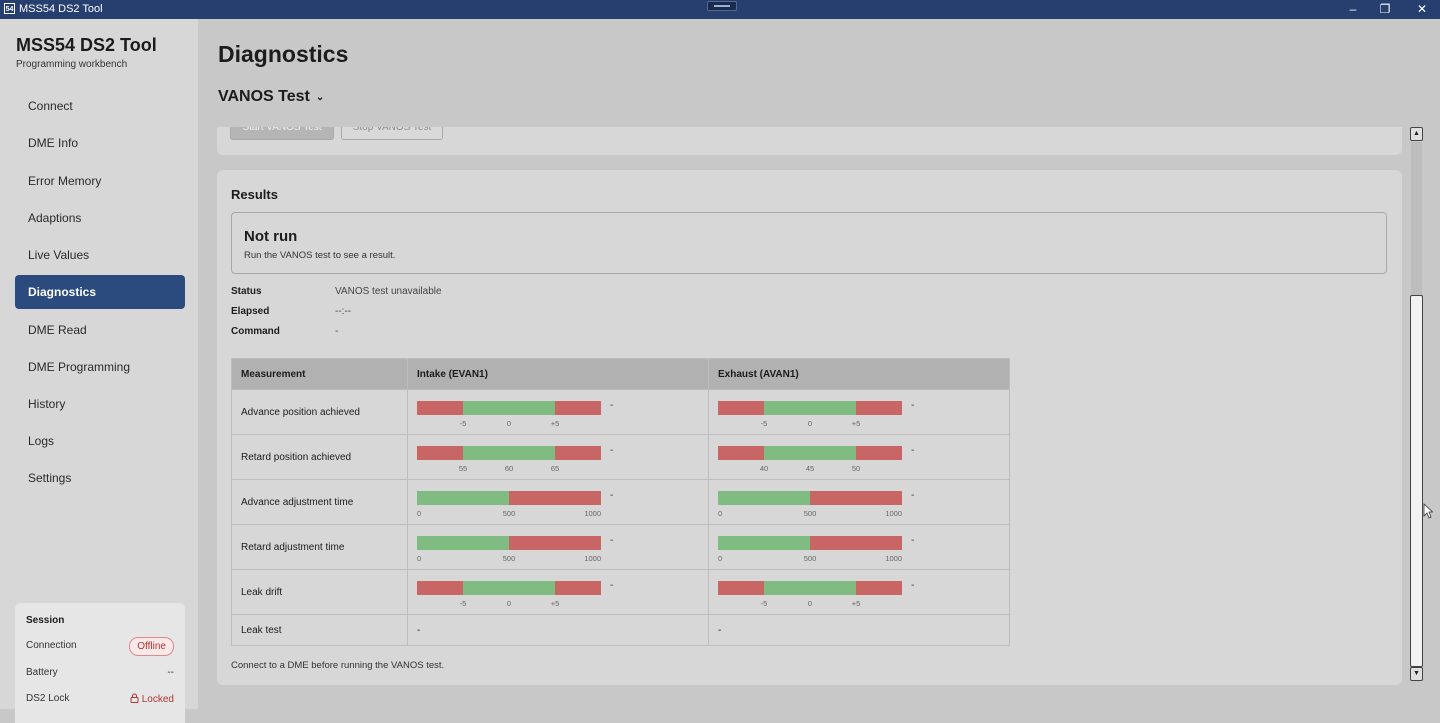 The width and height of the screenshot is (1440, 723). Describe the element at coordinates (558, 502) in the screenshot. I see `intake-cell: - 0 500 1000` at that location.